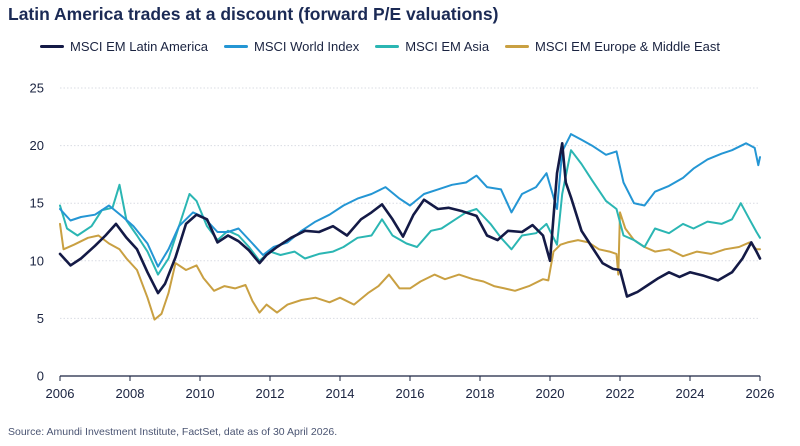 The height and width of the screenshot is (446, 800). What do you see at coordinates (60, 393) in the screenshot?
I see `x-tick-label: 2006` at bounding box center [60, 393].